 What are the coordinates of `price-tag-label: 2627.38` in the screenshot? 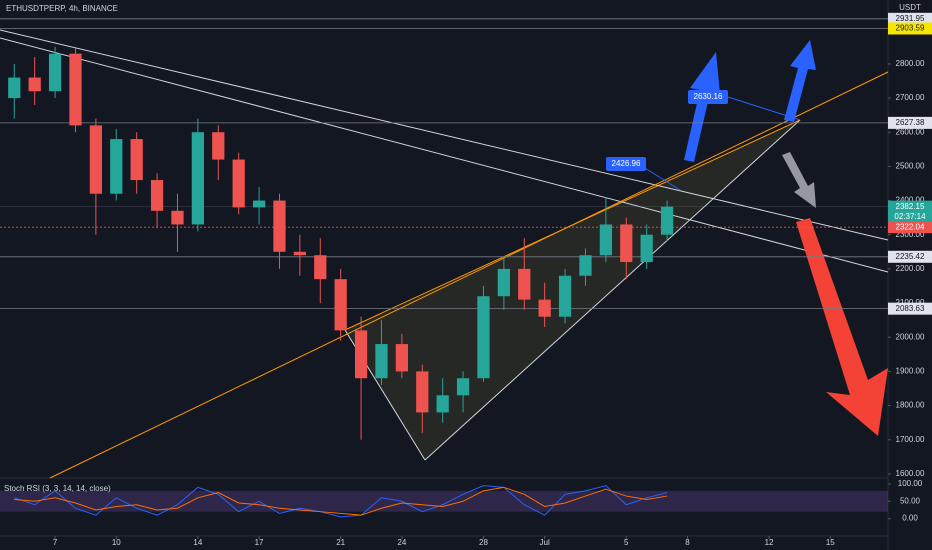 It's located at (910, 122).